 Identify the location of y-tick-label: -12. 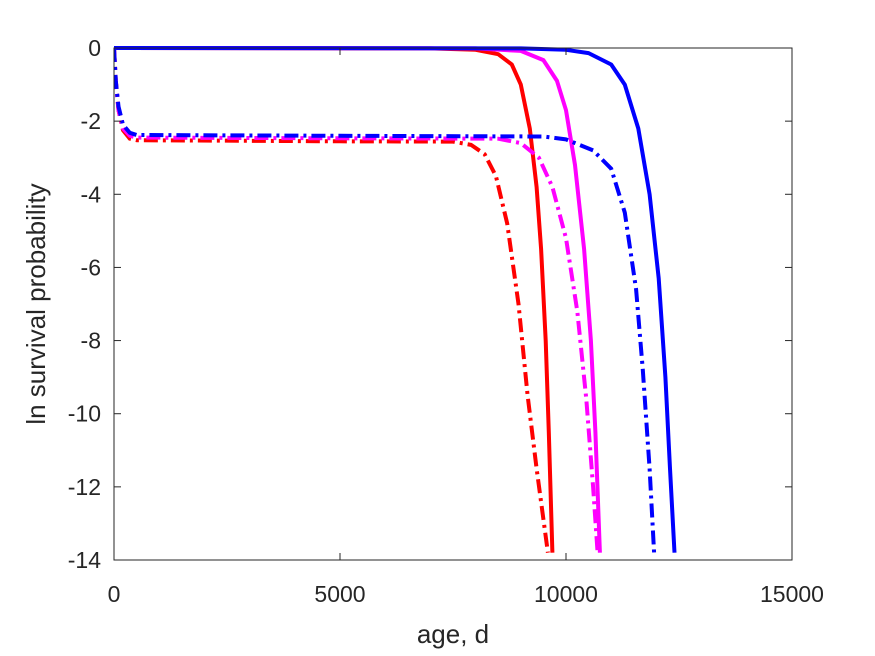
(84, 487).